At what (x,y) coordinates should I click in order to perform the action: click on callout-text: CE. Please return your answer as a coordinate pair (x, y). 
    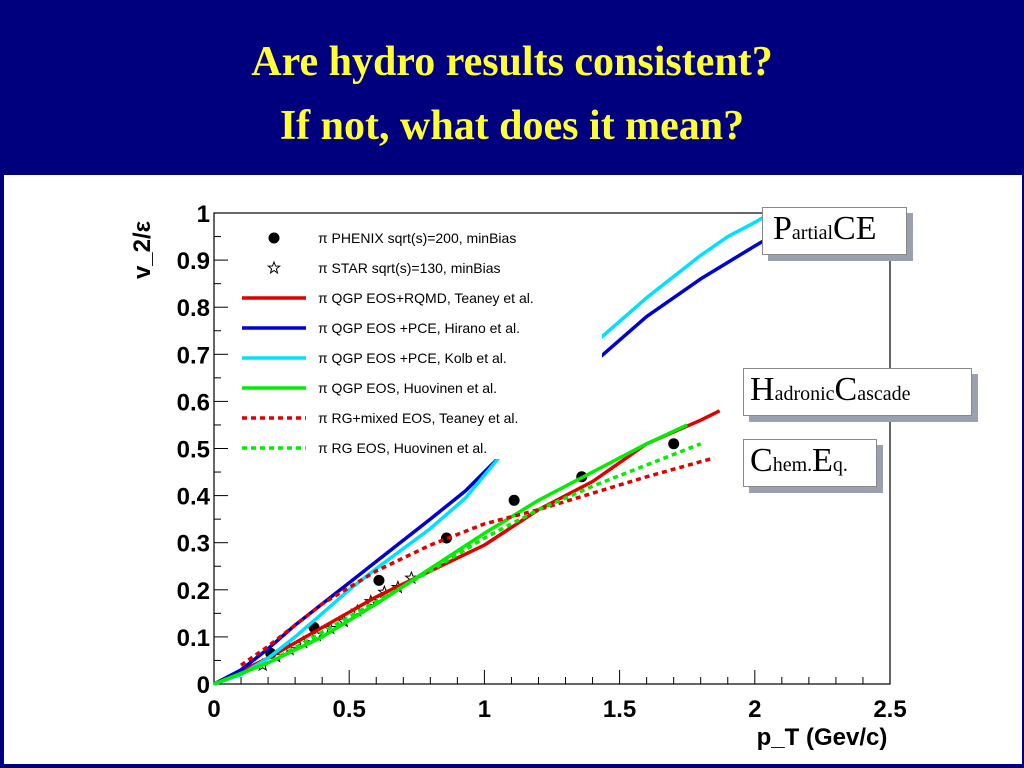
    Looking at the image, I should click on (855, 228).